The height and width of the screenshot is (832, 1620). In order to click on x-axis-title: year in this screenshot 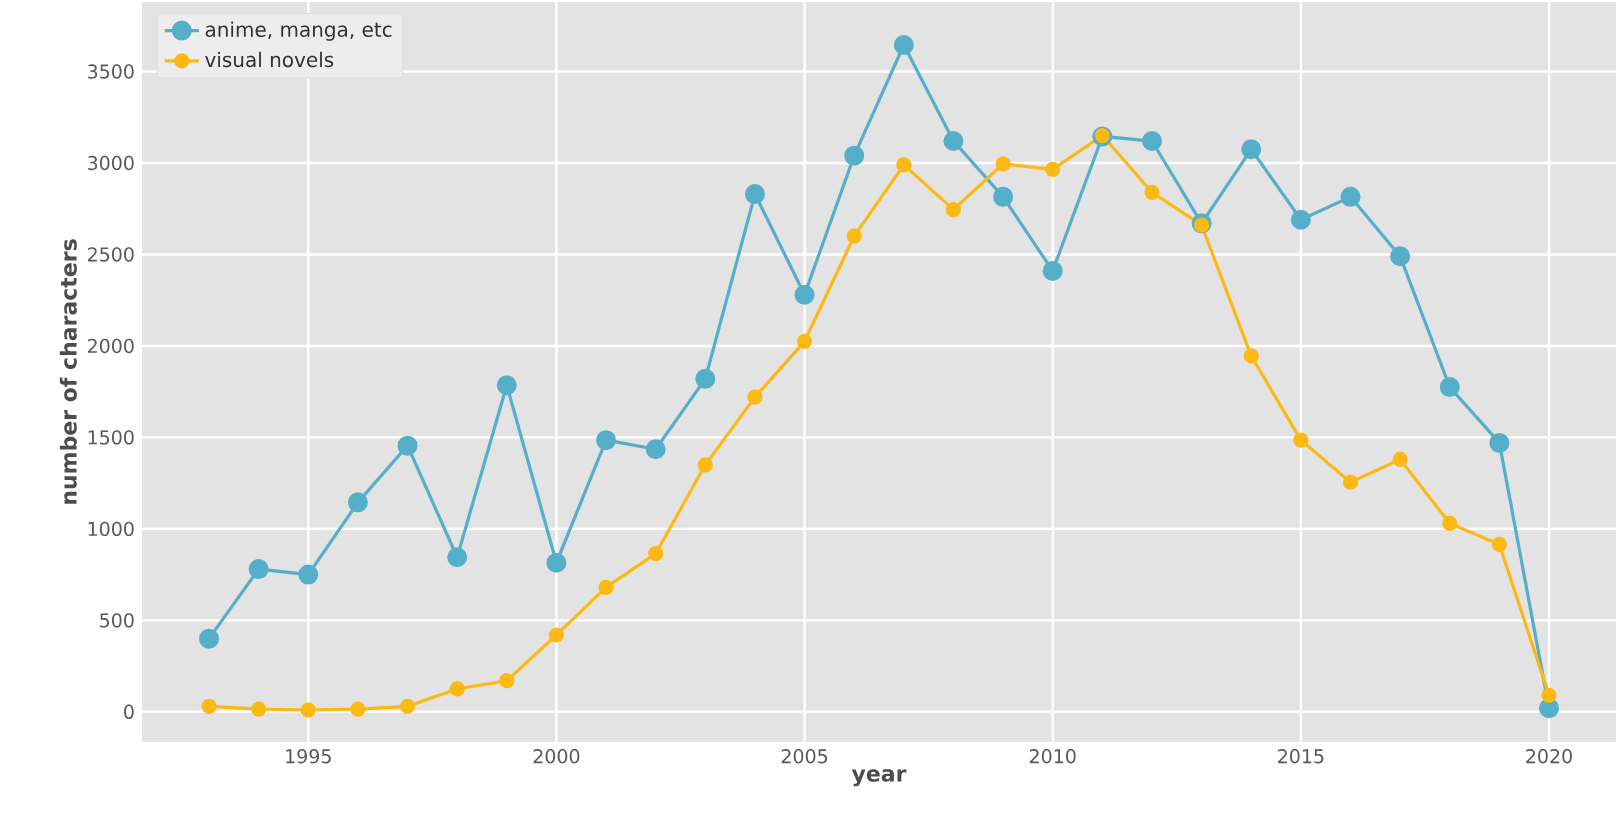, I will do `click(879, 778)`.